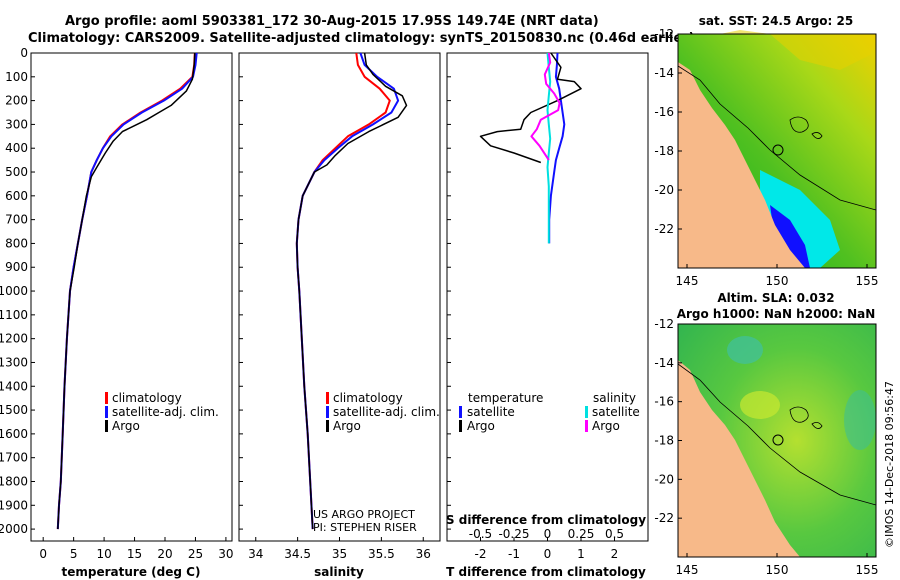 This screenshot has height=580, width=900. What do you see at coordinates (614, 534) in the screenshot?
I see `s-diff-tick-label: 0.5` at bounding box center [614, 534].